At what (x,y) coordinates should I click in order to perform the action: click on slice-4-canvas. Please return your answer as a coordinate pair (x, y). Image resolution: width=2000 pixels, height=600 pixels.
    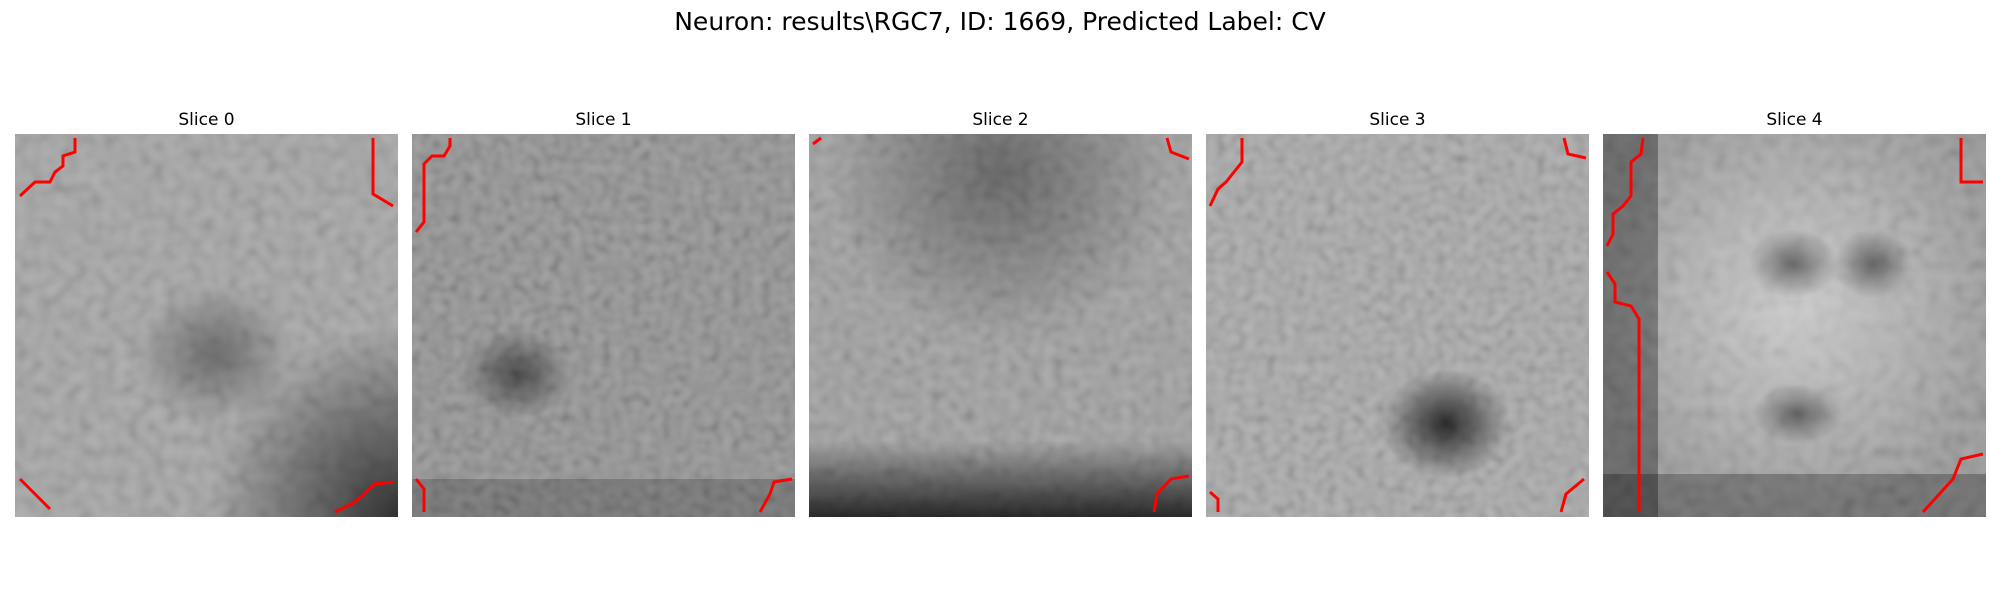
    Looking at the image, I should click on (1794, 325).